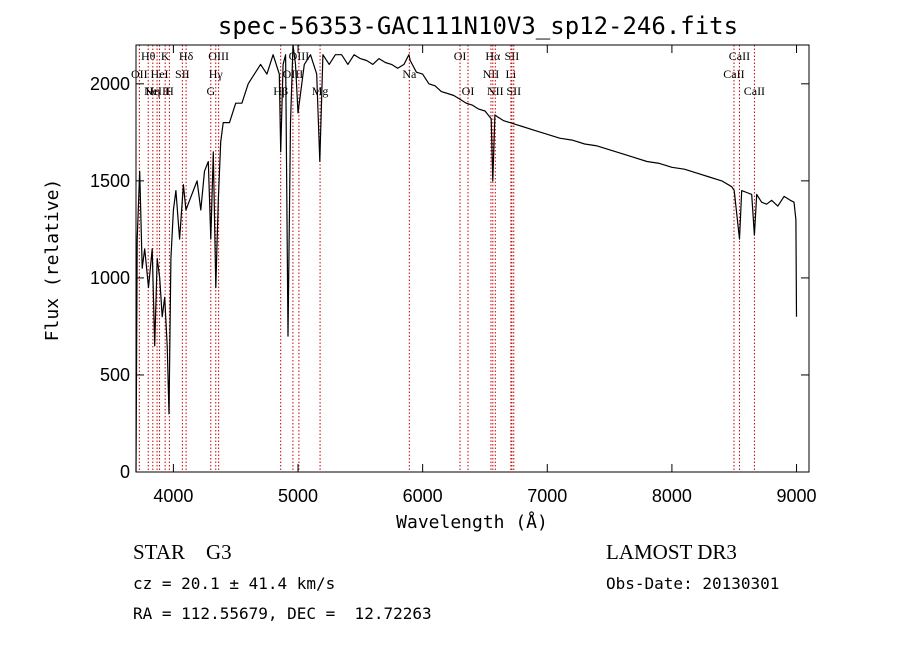 The height and width of the screenshot is (649, 900). What do you see at coordinates (210, 91) in the screenshot?
I see `line-marker-label-9: G` at bounding box center [210, 91].